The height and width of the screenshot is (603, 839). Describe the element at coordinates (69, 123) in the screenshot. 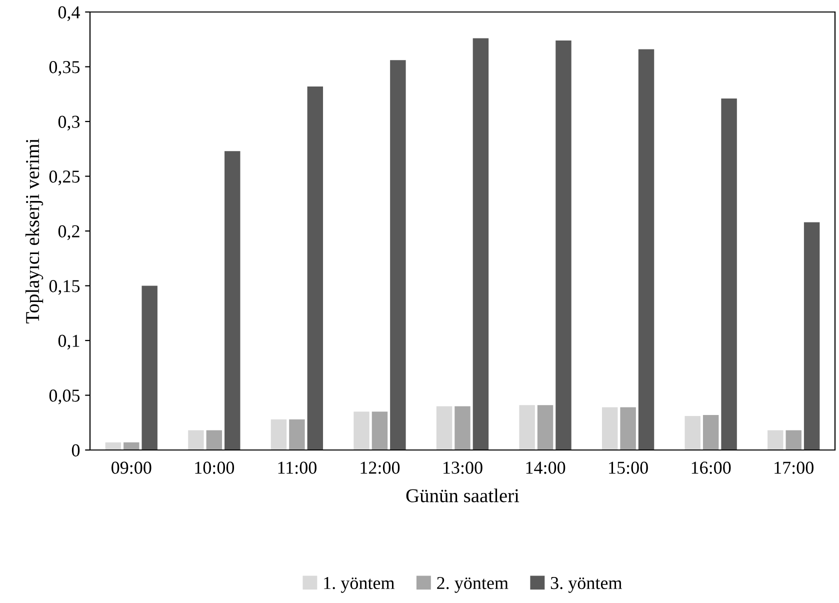

I see `y-tick-label: 0,3` at that location.